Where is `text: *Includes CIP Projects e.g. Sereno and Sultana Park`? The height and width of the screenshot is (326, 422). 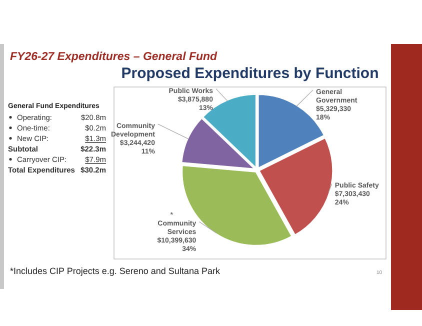 text: *Includes CIP Projects e.g. Sereno and Sultana Park is located at coordinates (115, 271).